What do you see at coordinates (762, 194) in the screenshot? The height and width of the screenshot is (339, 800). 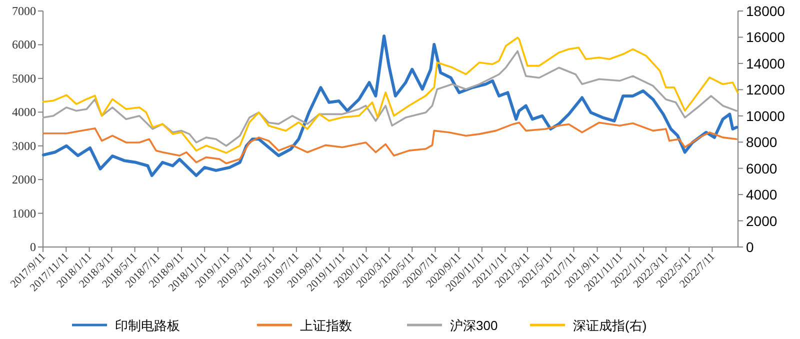 I see `y2-tick-label: 4000` at bounding box center [762, 194].